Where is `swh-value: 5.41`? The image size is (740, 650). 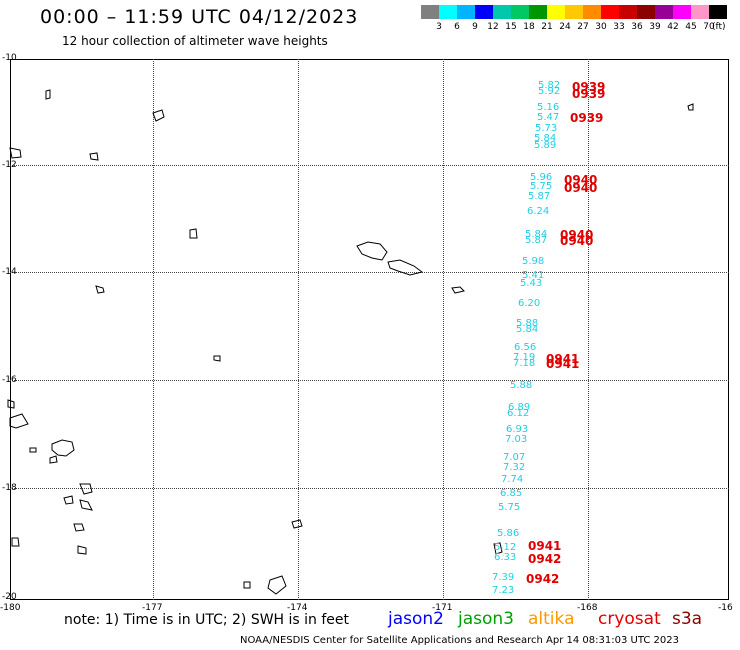
swh-value: 5.41 is located at coordinates (533, 275).